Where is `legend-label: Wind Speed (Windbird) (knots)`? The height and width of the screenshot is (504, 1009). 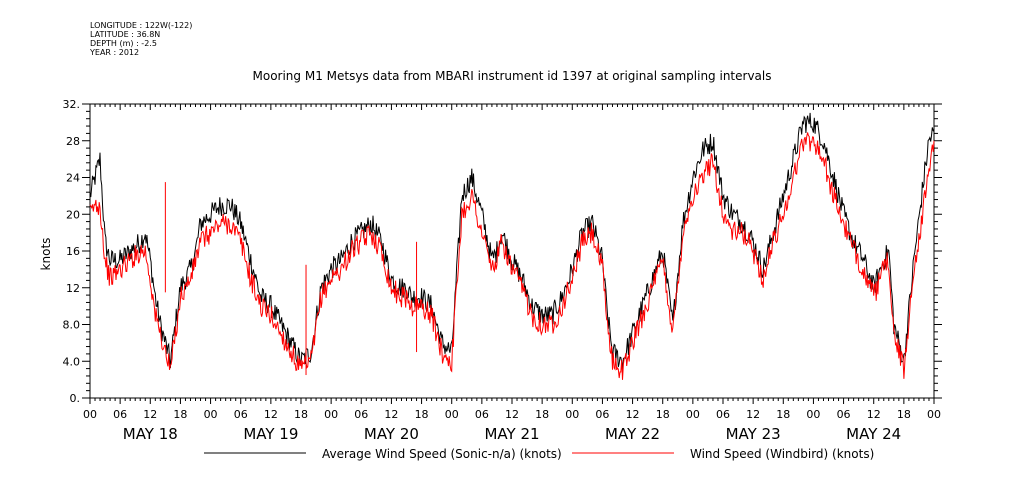
legend-label: Wind Speed (Windbird) (knots) is located at coordinates (782, 454).